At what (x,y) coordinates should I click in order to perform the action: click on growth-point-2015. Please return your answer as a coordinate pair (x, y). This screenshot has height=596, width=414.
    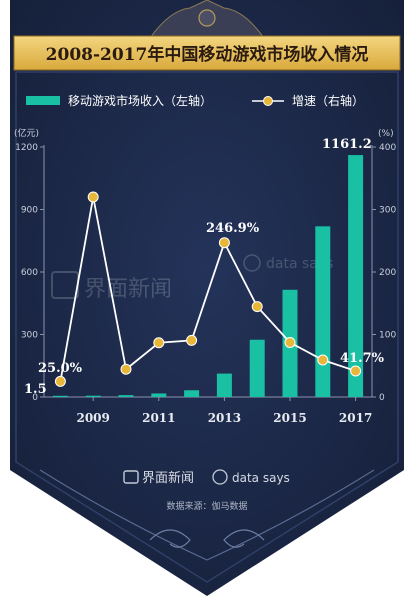
    Looking at the image, I should click on (290, 342).